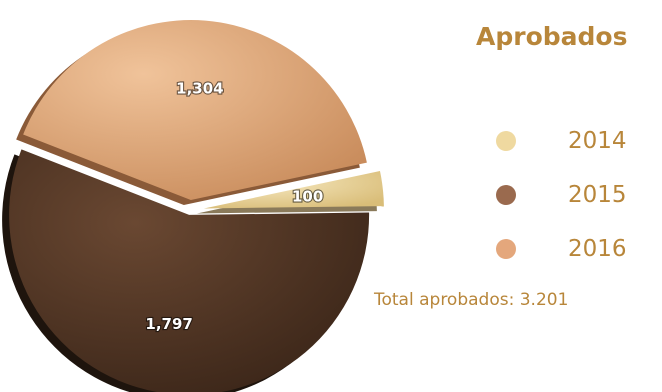 Image resolution: width=662 pixels, height=392 pixels. Describe the element at coordinates (561, 141) in the screenshot. I see `legend-item-2014: 2014` at that location.